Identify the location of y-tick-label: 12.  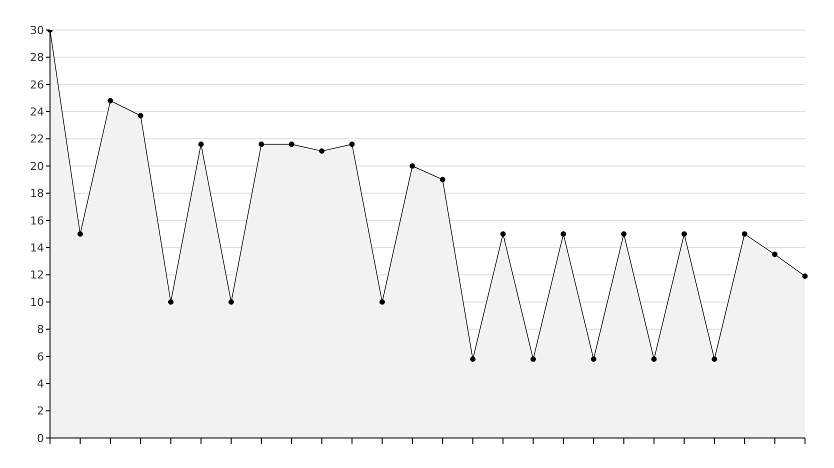
(37, 275).